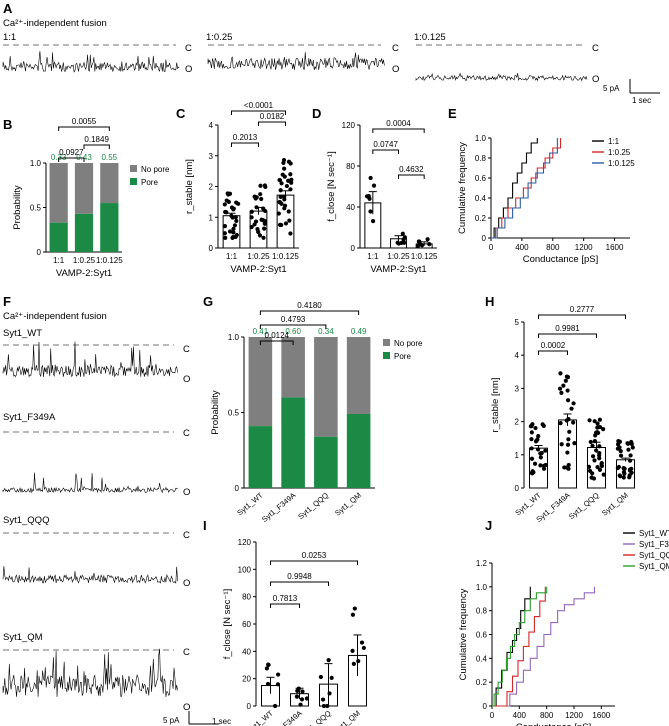  Describe the element at coordinates (553, 247) in the screenshot. I see `x-tick-label: 800` at that location.